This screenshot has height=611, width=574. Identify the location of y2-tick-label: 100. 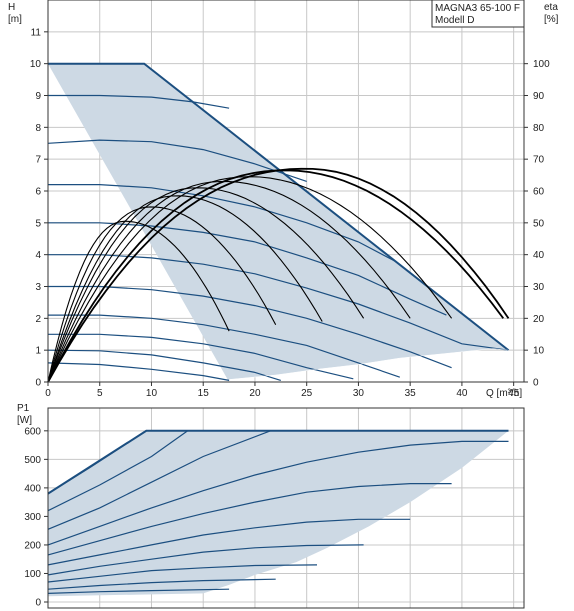
(541, 64).